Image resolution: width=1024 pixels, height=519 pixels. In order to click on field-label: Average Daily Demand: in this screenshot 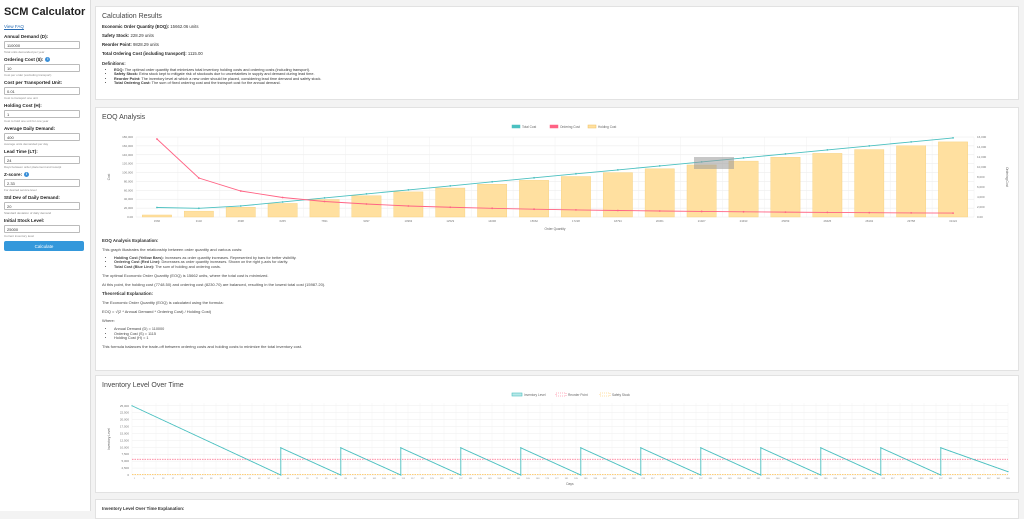, I will do `click(45, 128)`.